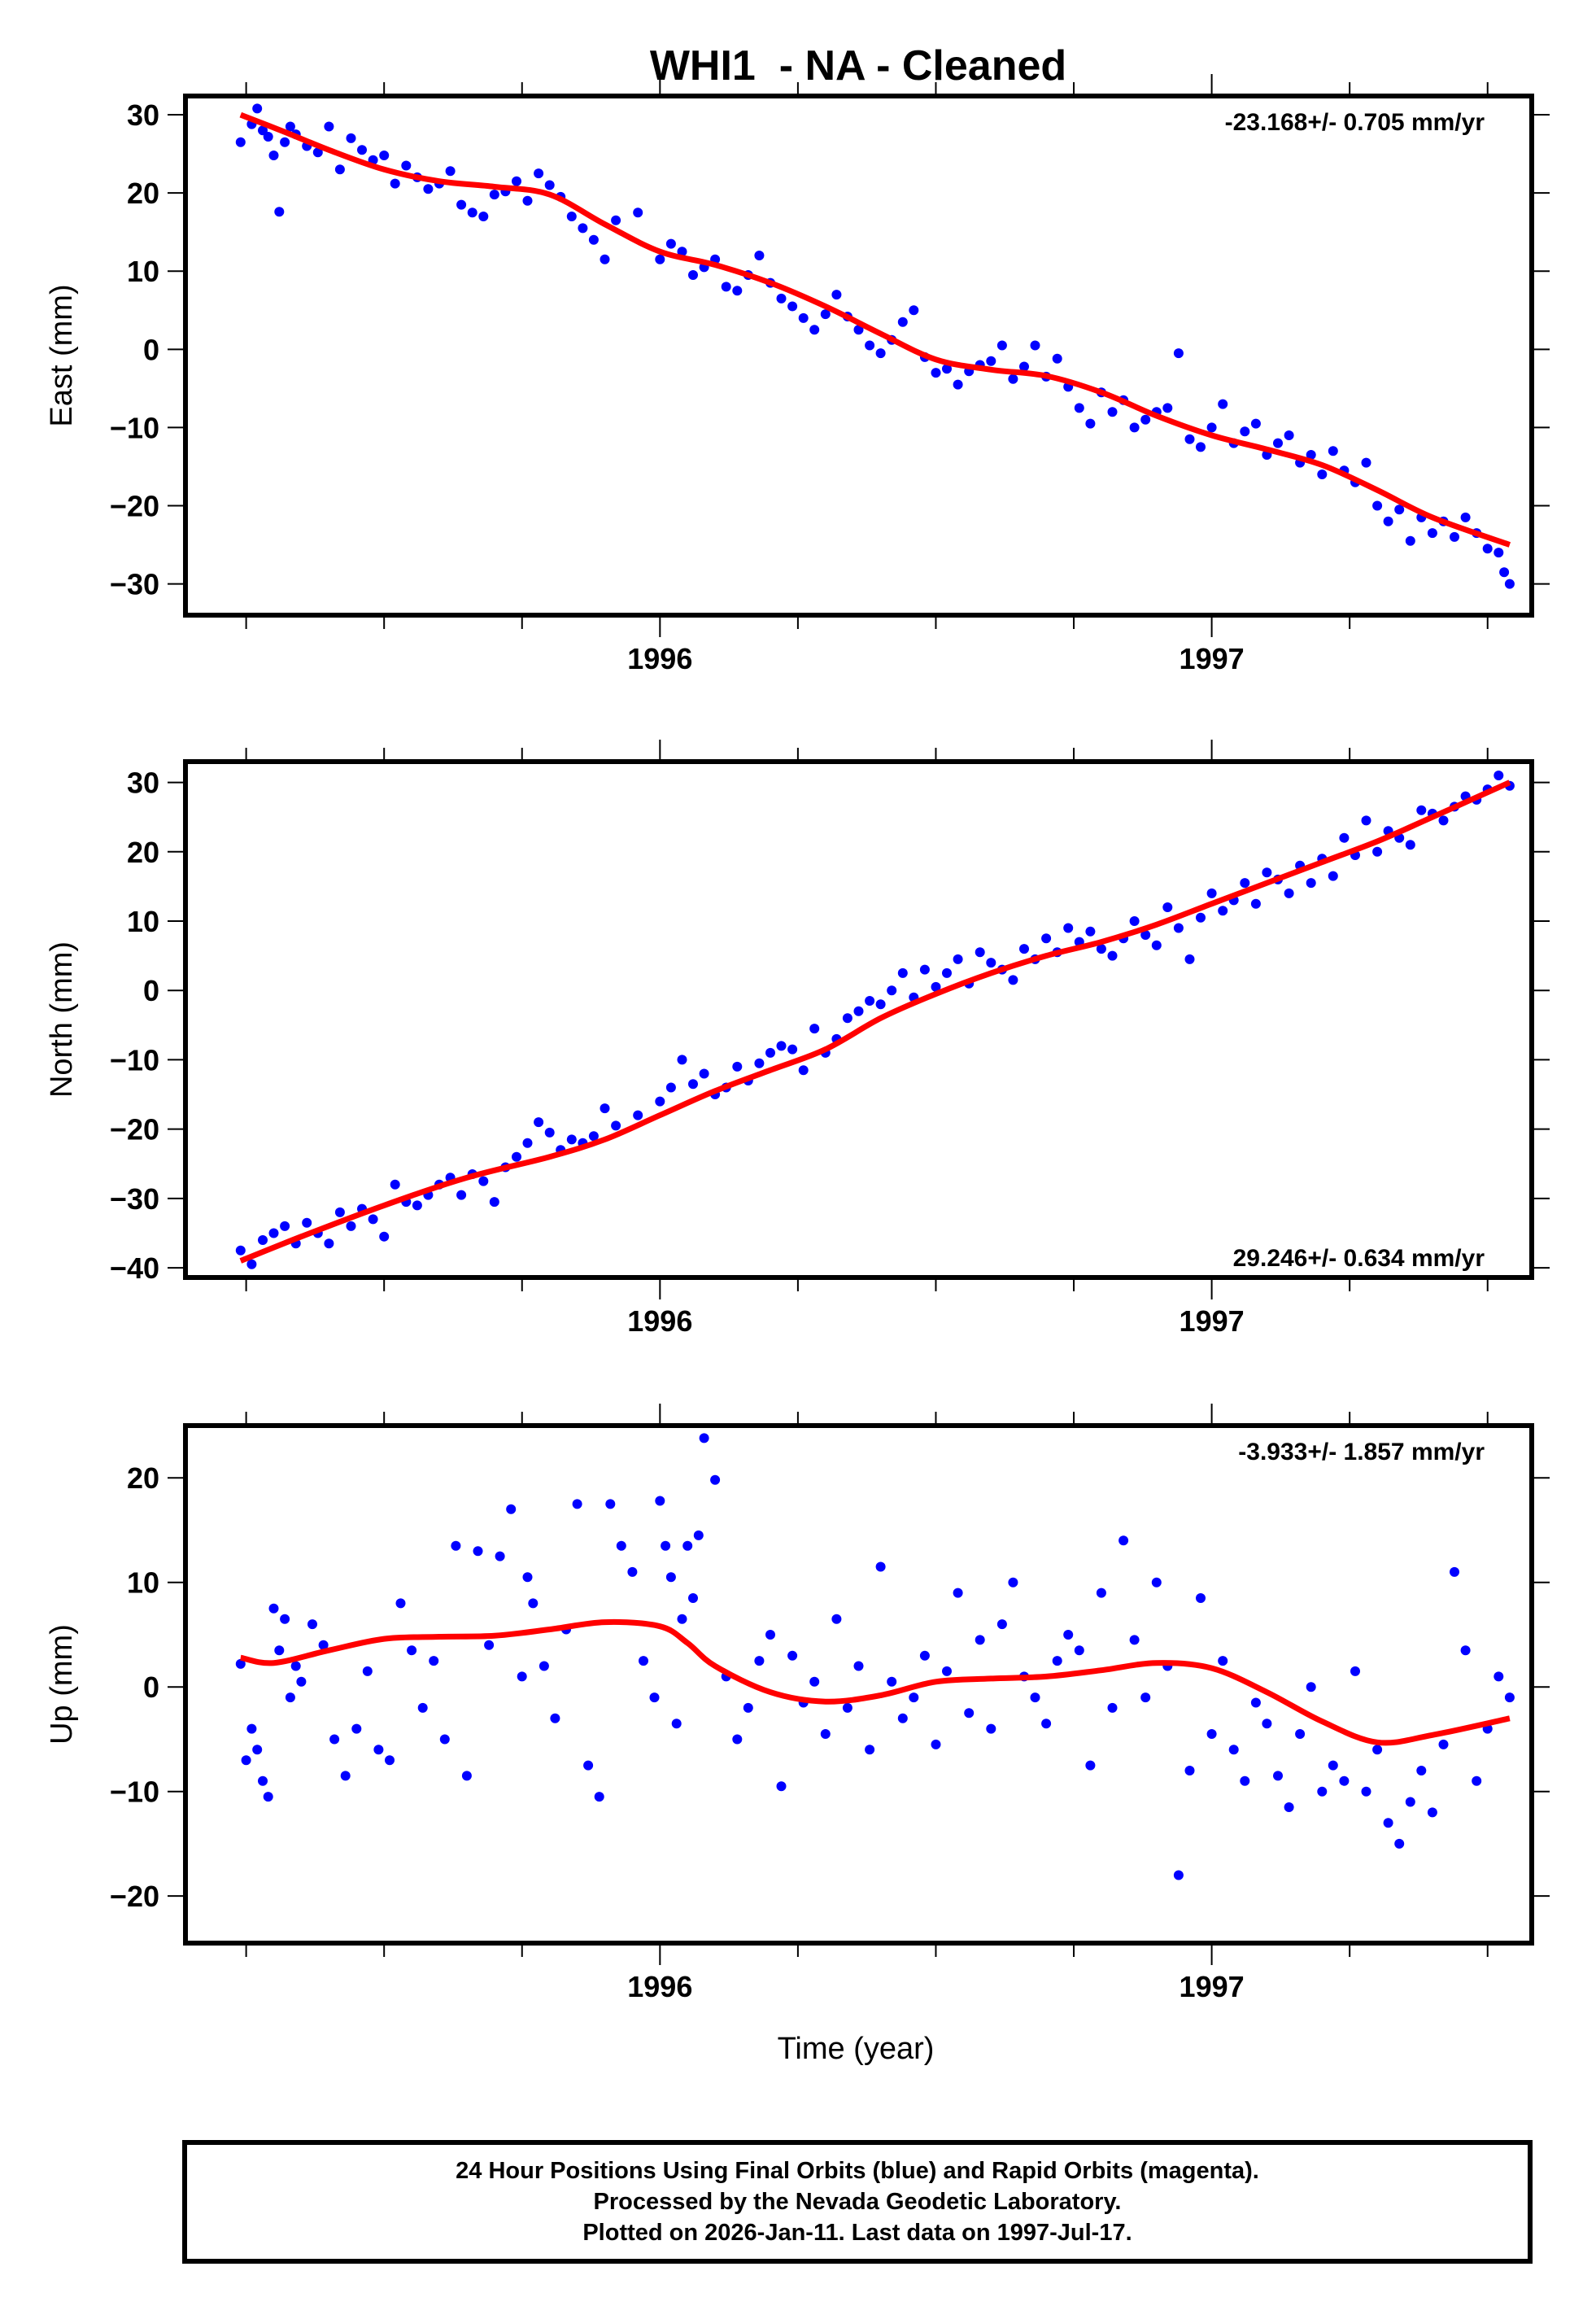 This screenshot has height=2306, width=1596. Describe the element at coordinates (143, 115) in the screenshot. I see `east-y-tick-label: 30` at that location.